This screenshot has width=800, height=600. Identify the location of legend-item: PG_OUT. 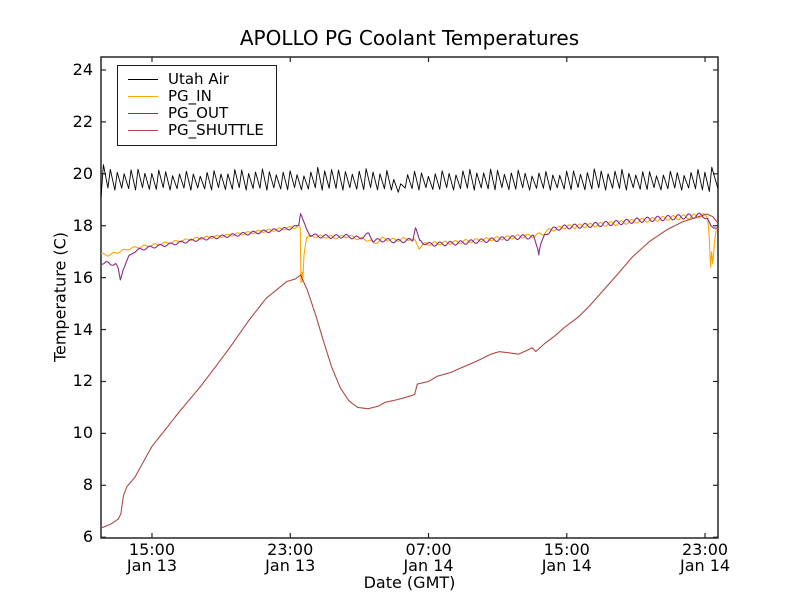
(196, 113).